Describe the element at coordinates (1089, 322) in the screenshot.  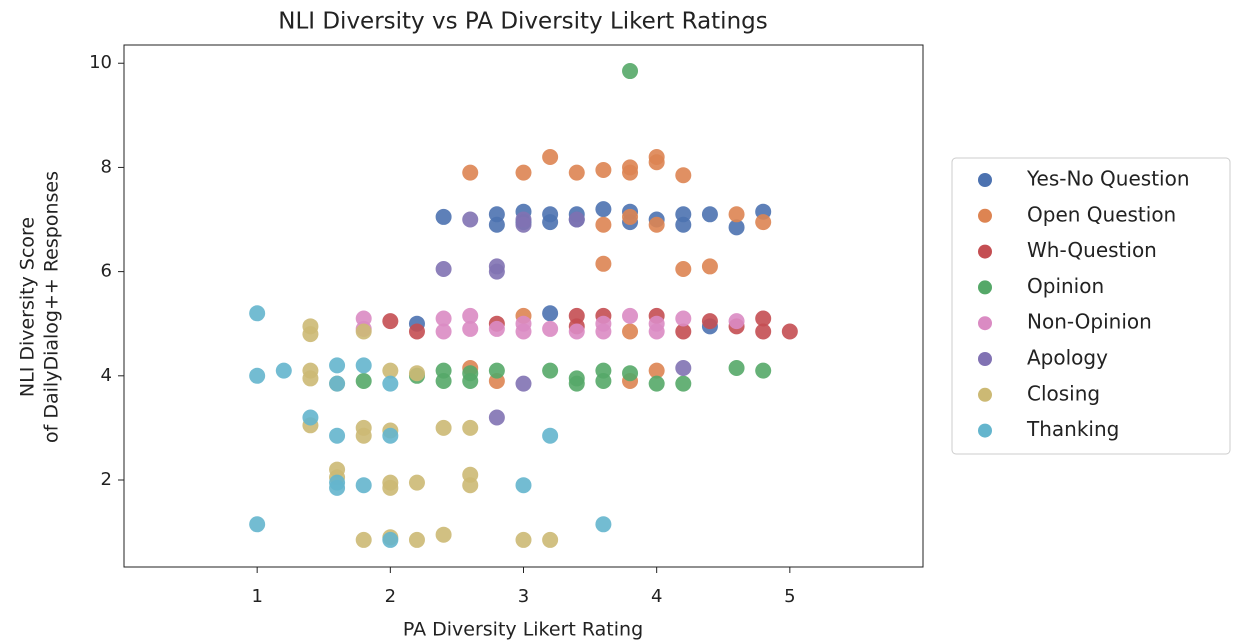
I see `legend-label: Non-Opinion` at that location.